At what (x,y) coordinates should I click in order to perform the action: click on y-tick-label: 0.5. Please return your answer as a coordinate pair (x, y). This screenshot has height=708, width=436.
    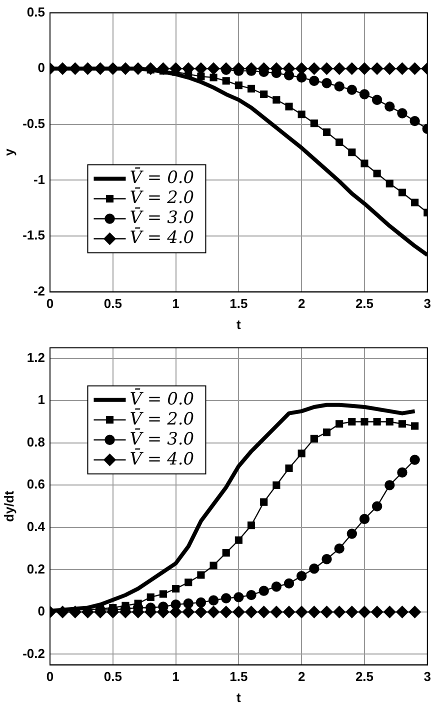
    Looking at the image, I should click on (35, 12).